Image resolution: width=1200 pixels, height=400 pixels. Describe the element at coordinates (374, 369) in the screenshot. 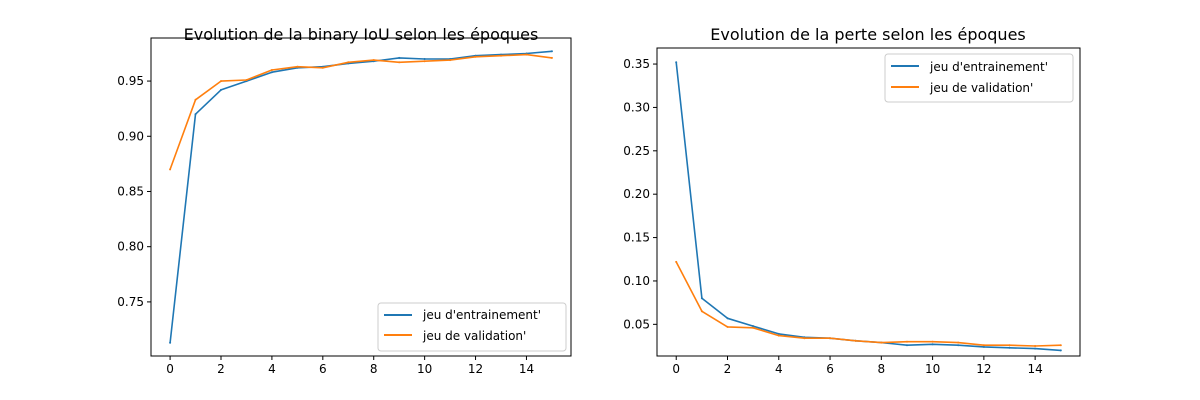

I see `iou-x-tick-label: 8` at that location.